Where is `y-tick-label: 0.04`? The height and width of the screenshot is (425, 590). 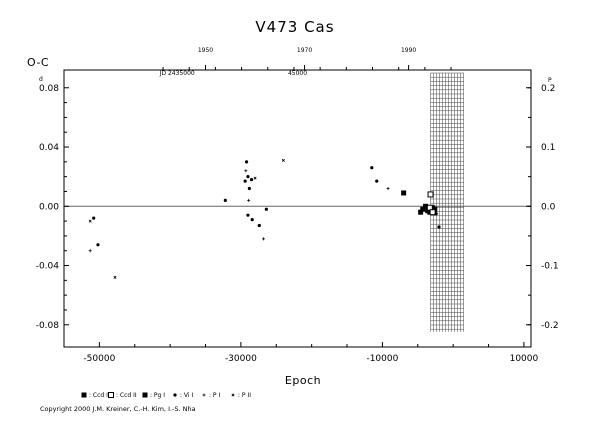 y-tick-label: 0.04 is located at coordinates (49, 148).